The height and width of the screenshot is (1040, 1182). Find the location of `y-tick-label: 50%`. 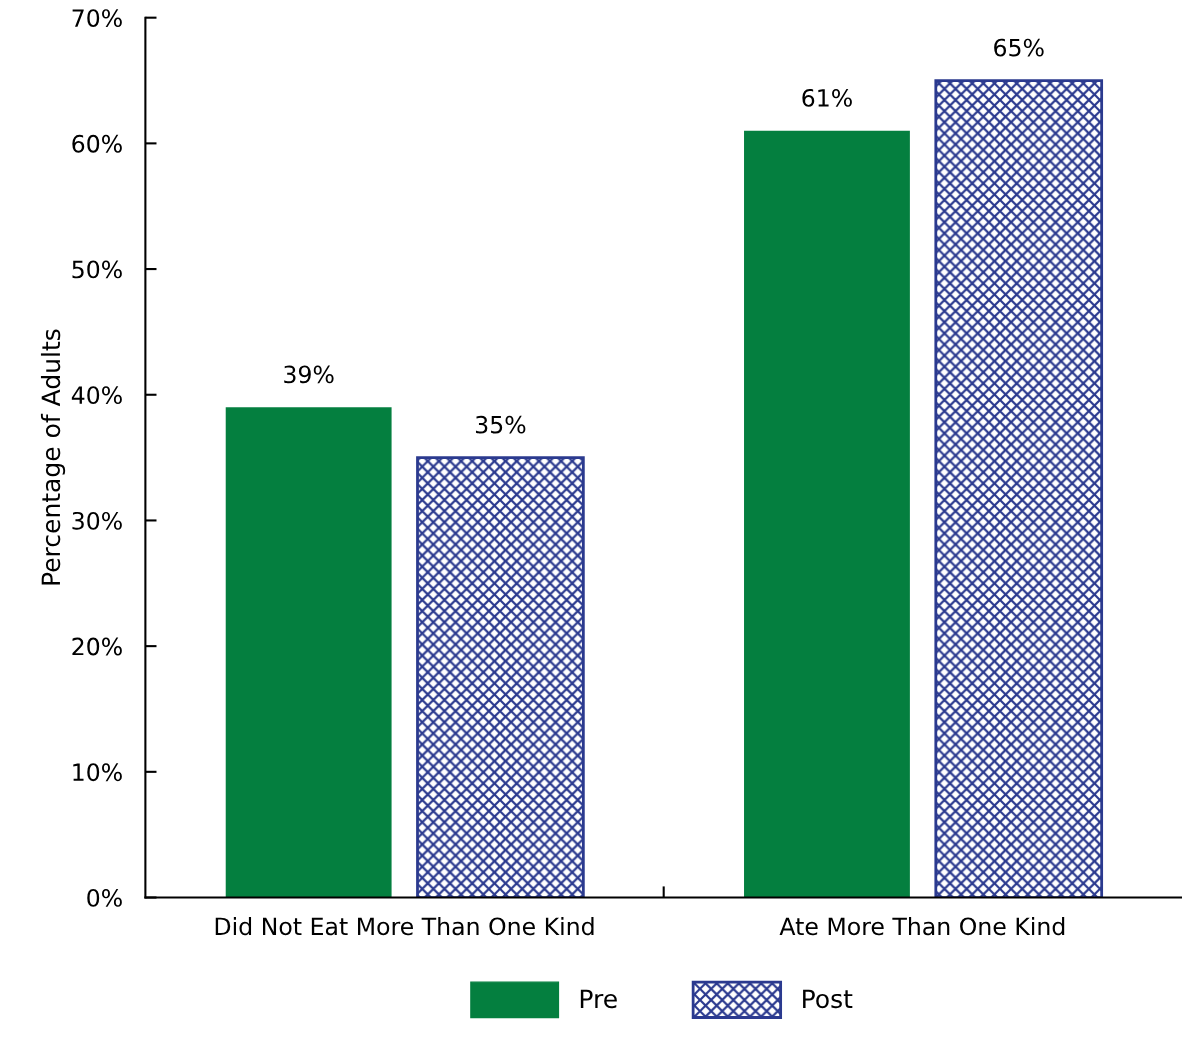

y-tick-label: 50% is located at coordinates (97, 269).